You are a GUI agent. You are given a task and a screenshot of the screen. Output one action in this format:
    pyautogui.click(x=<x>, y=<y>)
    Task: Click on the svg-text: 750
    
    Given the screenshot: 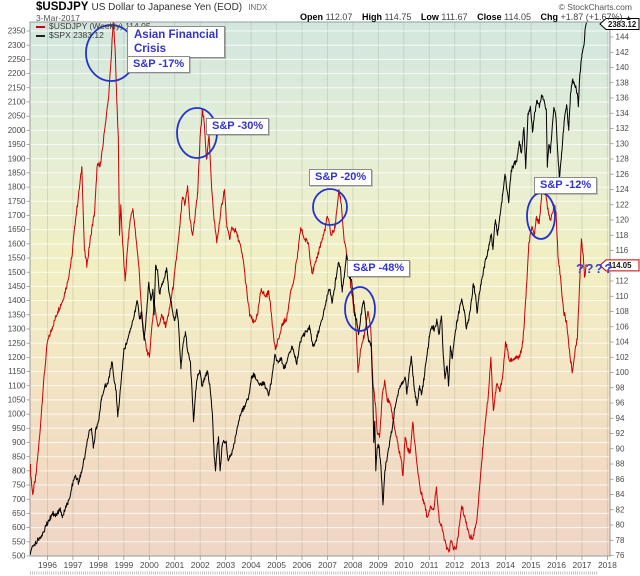 What is the action you would take?
    pyautogui.click(x=19, y=485)
    